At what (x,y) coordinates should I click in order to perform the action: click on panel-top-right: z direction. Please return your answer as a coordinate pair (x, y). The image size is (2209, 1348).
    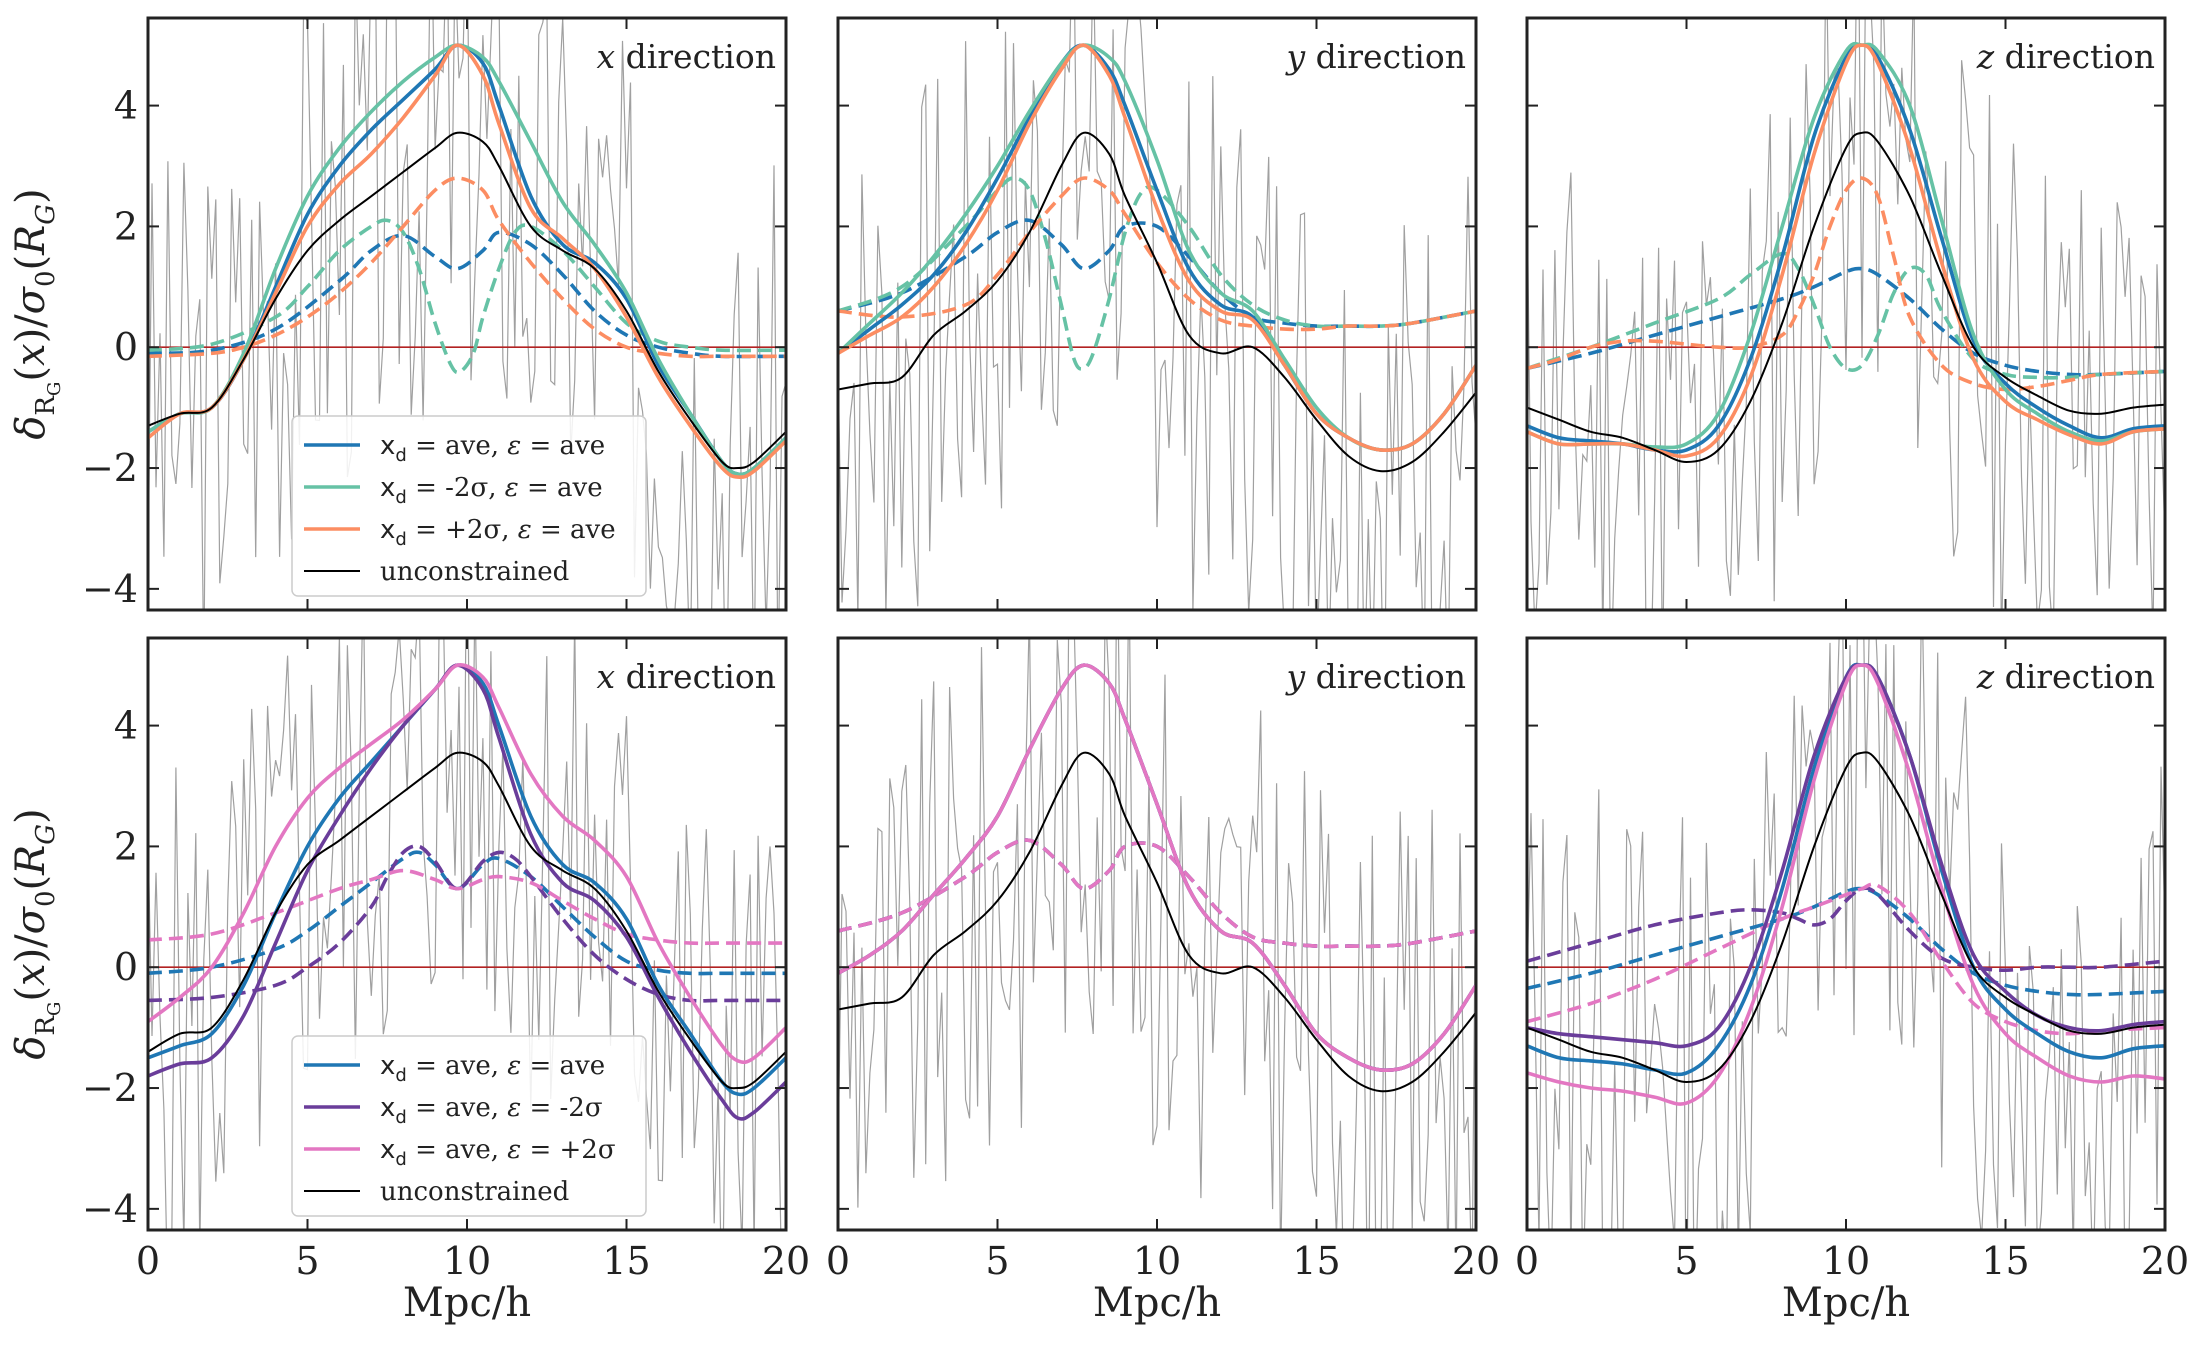
    Looking at the image, I should click on (1846, 314).